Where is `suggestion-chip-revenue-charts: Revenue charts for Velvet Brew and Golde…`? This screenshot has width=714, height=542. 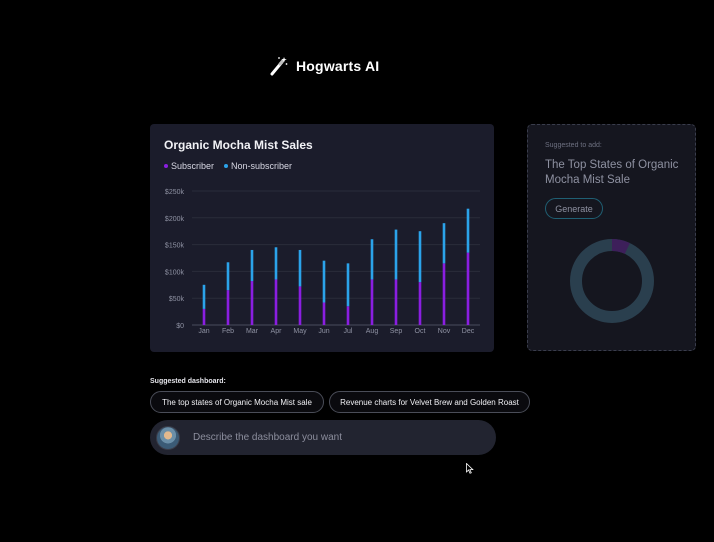
suggestion-chip-revenue-charts: Revenue charts for Velvet Brew and Golde… is located at coordinates (429, 402).